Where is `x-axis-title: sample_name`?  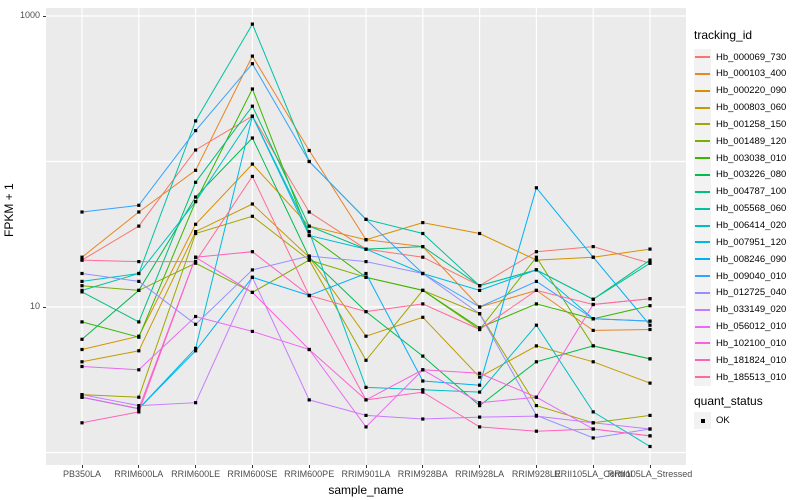
x-axis-title: sample_name is located at coordinates (366, 490).